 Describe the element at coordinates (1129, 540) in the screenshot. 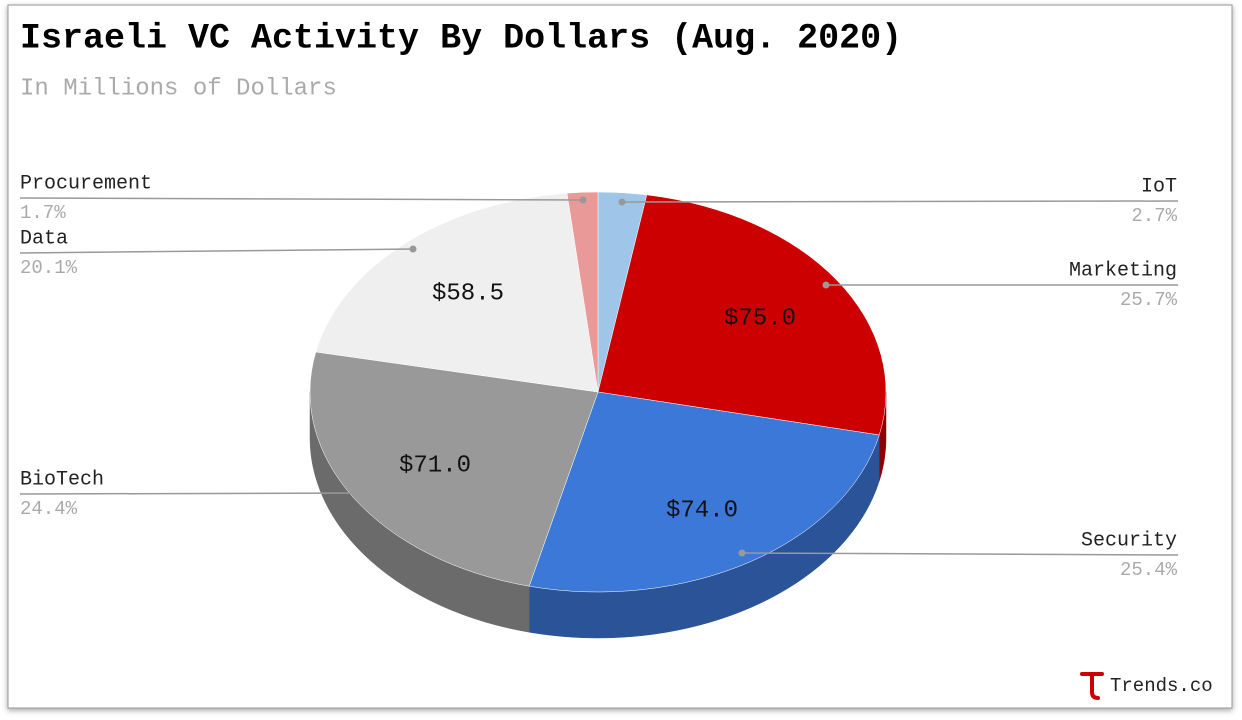

I see `legend-label: Security` at that location.